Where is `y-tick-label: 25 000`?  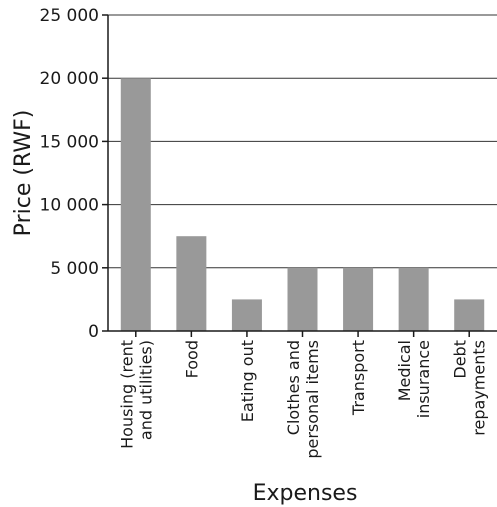 y-tick-label: 25 000 is located at coordinates (69, 16).